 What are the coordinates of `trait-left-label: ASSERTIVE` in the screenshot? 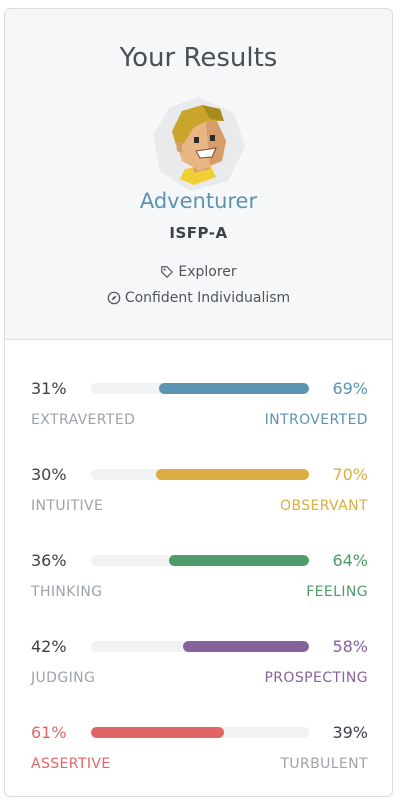 It's located at (71, 764).